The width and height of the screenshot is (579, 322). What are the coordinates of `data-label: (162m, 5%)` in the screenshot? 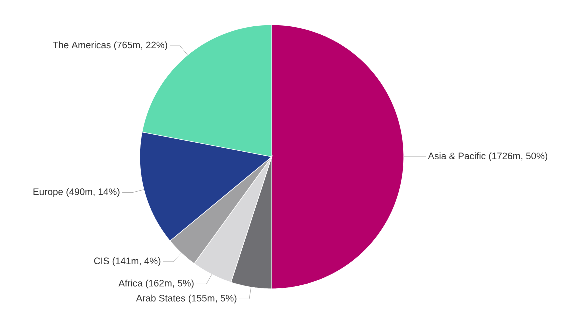 It's located at (170, 284).